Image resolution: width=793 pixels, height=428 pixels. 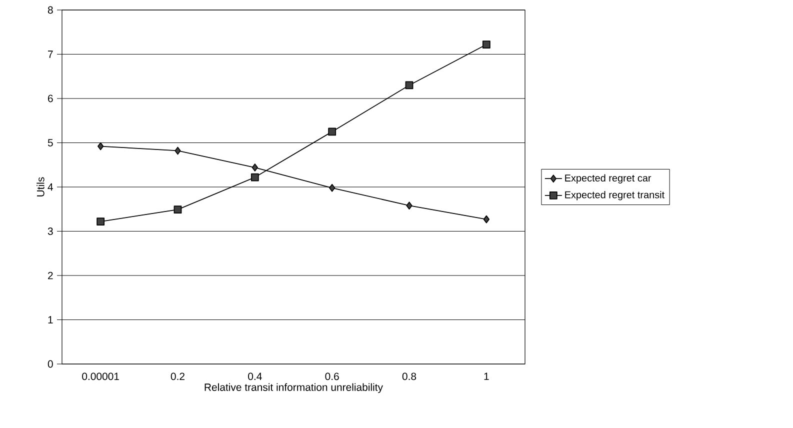 What do you see at coordinates (409, 376) in the screenshot?
I see `x-tick-label: 0.8` at bounding box center [409, 376].